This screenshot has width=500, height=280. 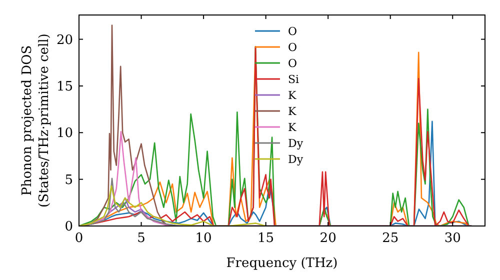 What do you see at coordinates (452, 238) in the screenshot?
I see `x-tick-label: 30` at bounding box center [452, 238].